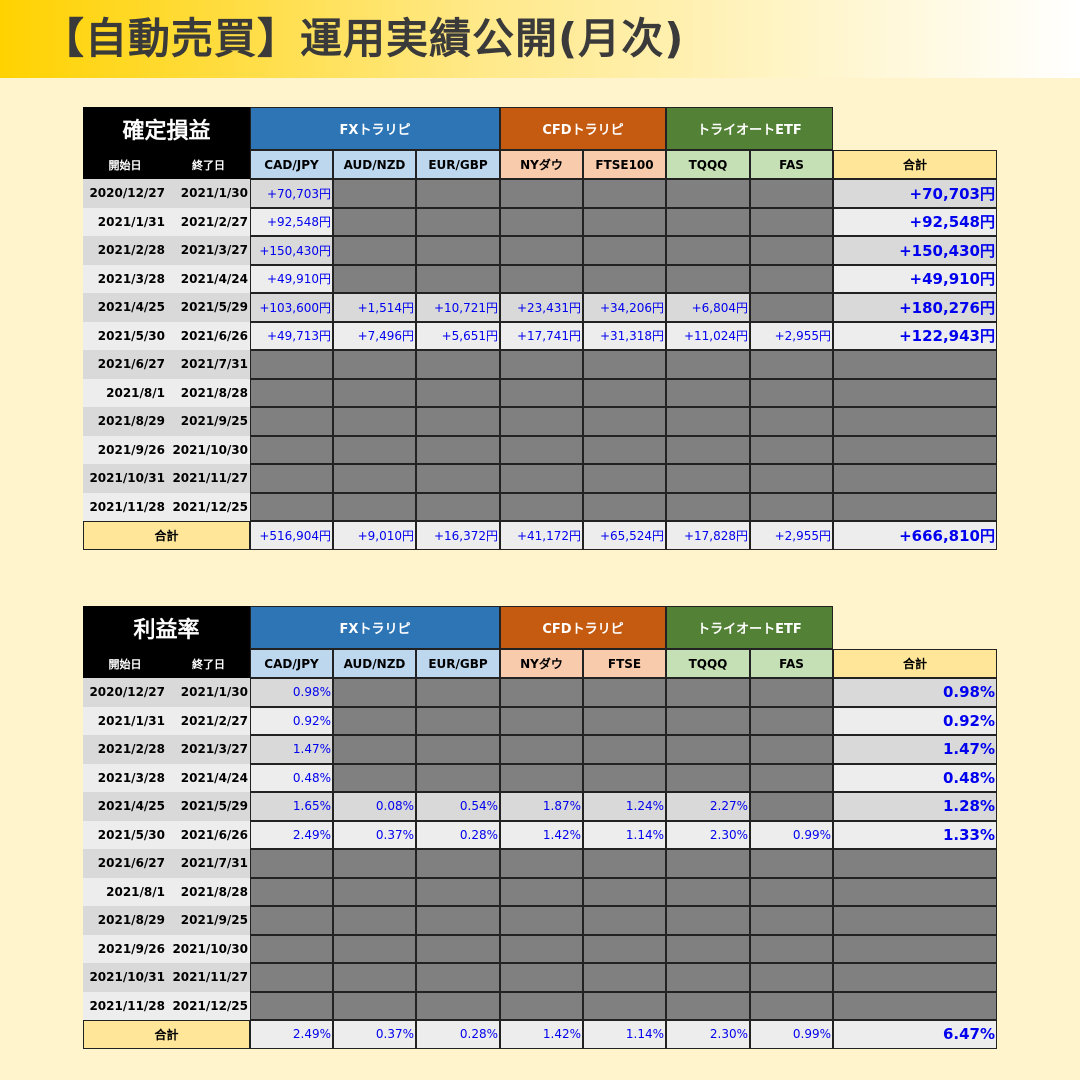 The image size is (1080, 1080). Describe the element at coordinates (624, 834) in the screenshot. I see `value-cell: 1.14%` at that location.